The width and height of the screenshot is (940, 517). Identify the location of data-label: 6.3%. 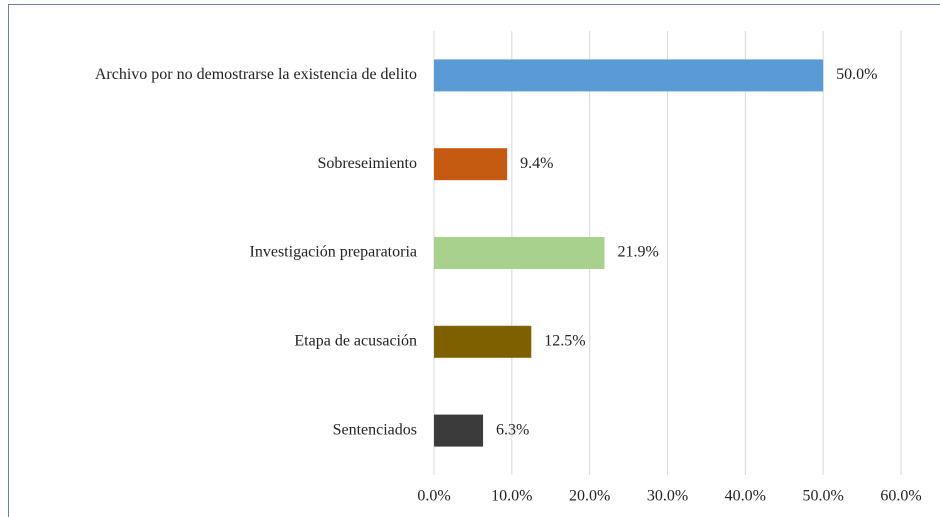
(512, 429).